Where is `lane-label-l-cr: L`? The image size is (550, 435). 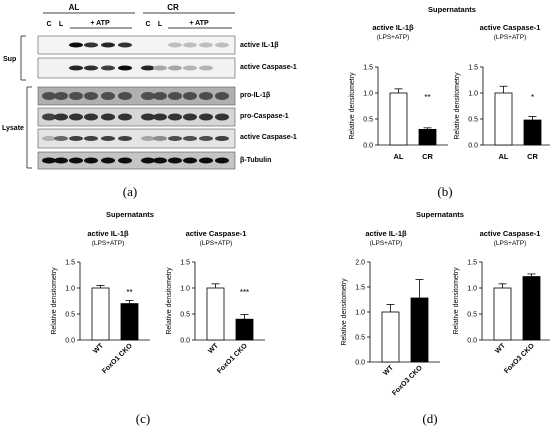
lane-label-l-cr: L is located at coordinates (160, 24).